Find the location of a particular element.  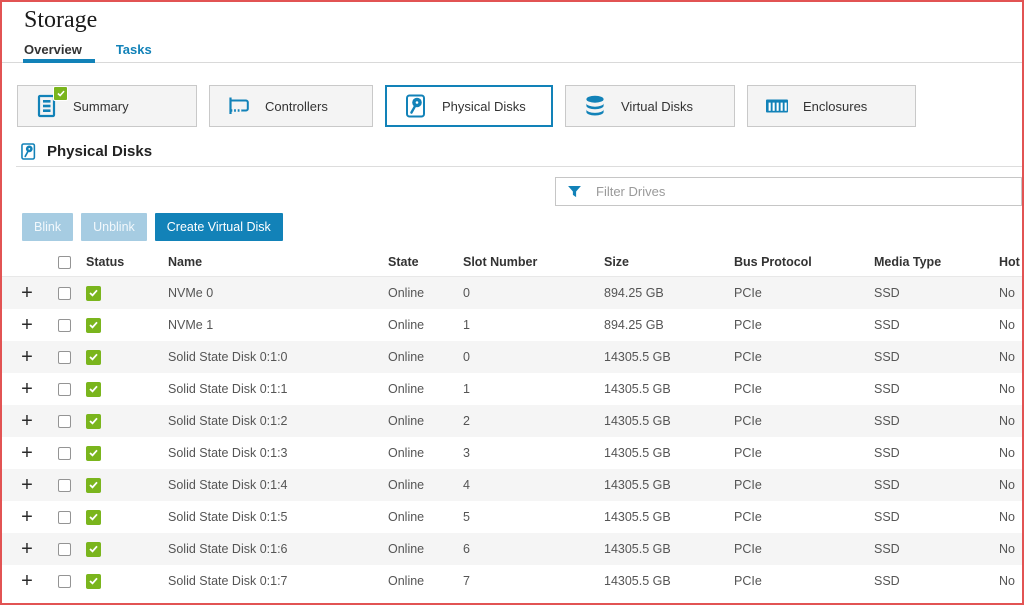

disk-slot-number: 7 is located at coordinates (466, 581).